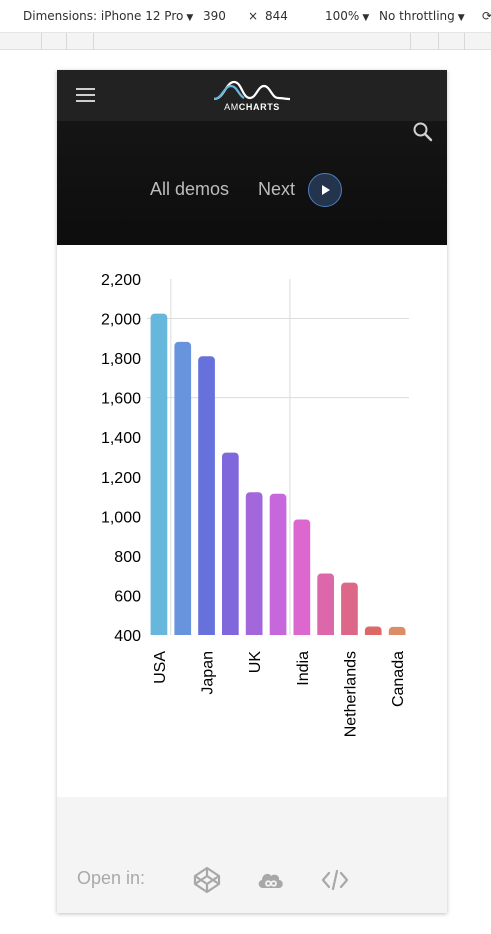 This screenshot has width=491, height=934. I want to click on media-query-ruler, so click(245, 41).